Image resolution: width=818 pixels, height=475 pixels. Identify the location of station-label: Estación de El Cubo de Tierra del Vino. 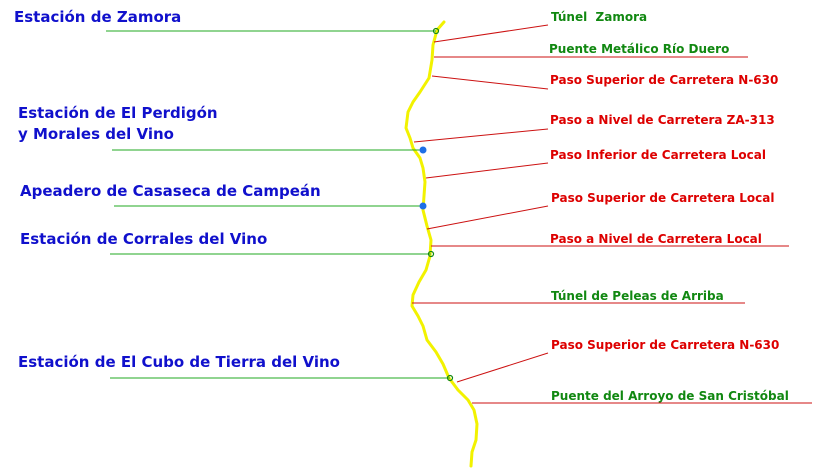
(179, 362).